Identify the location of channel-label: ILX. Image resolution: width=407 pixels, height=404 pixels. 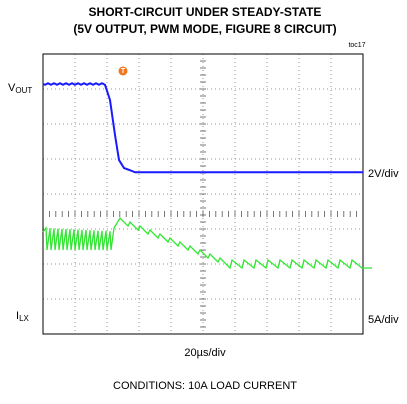
(23, 316).